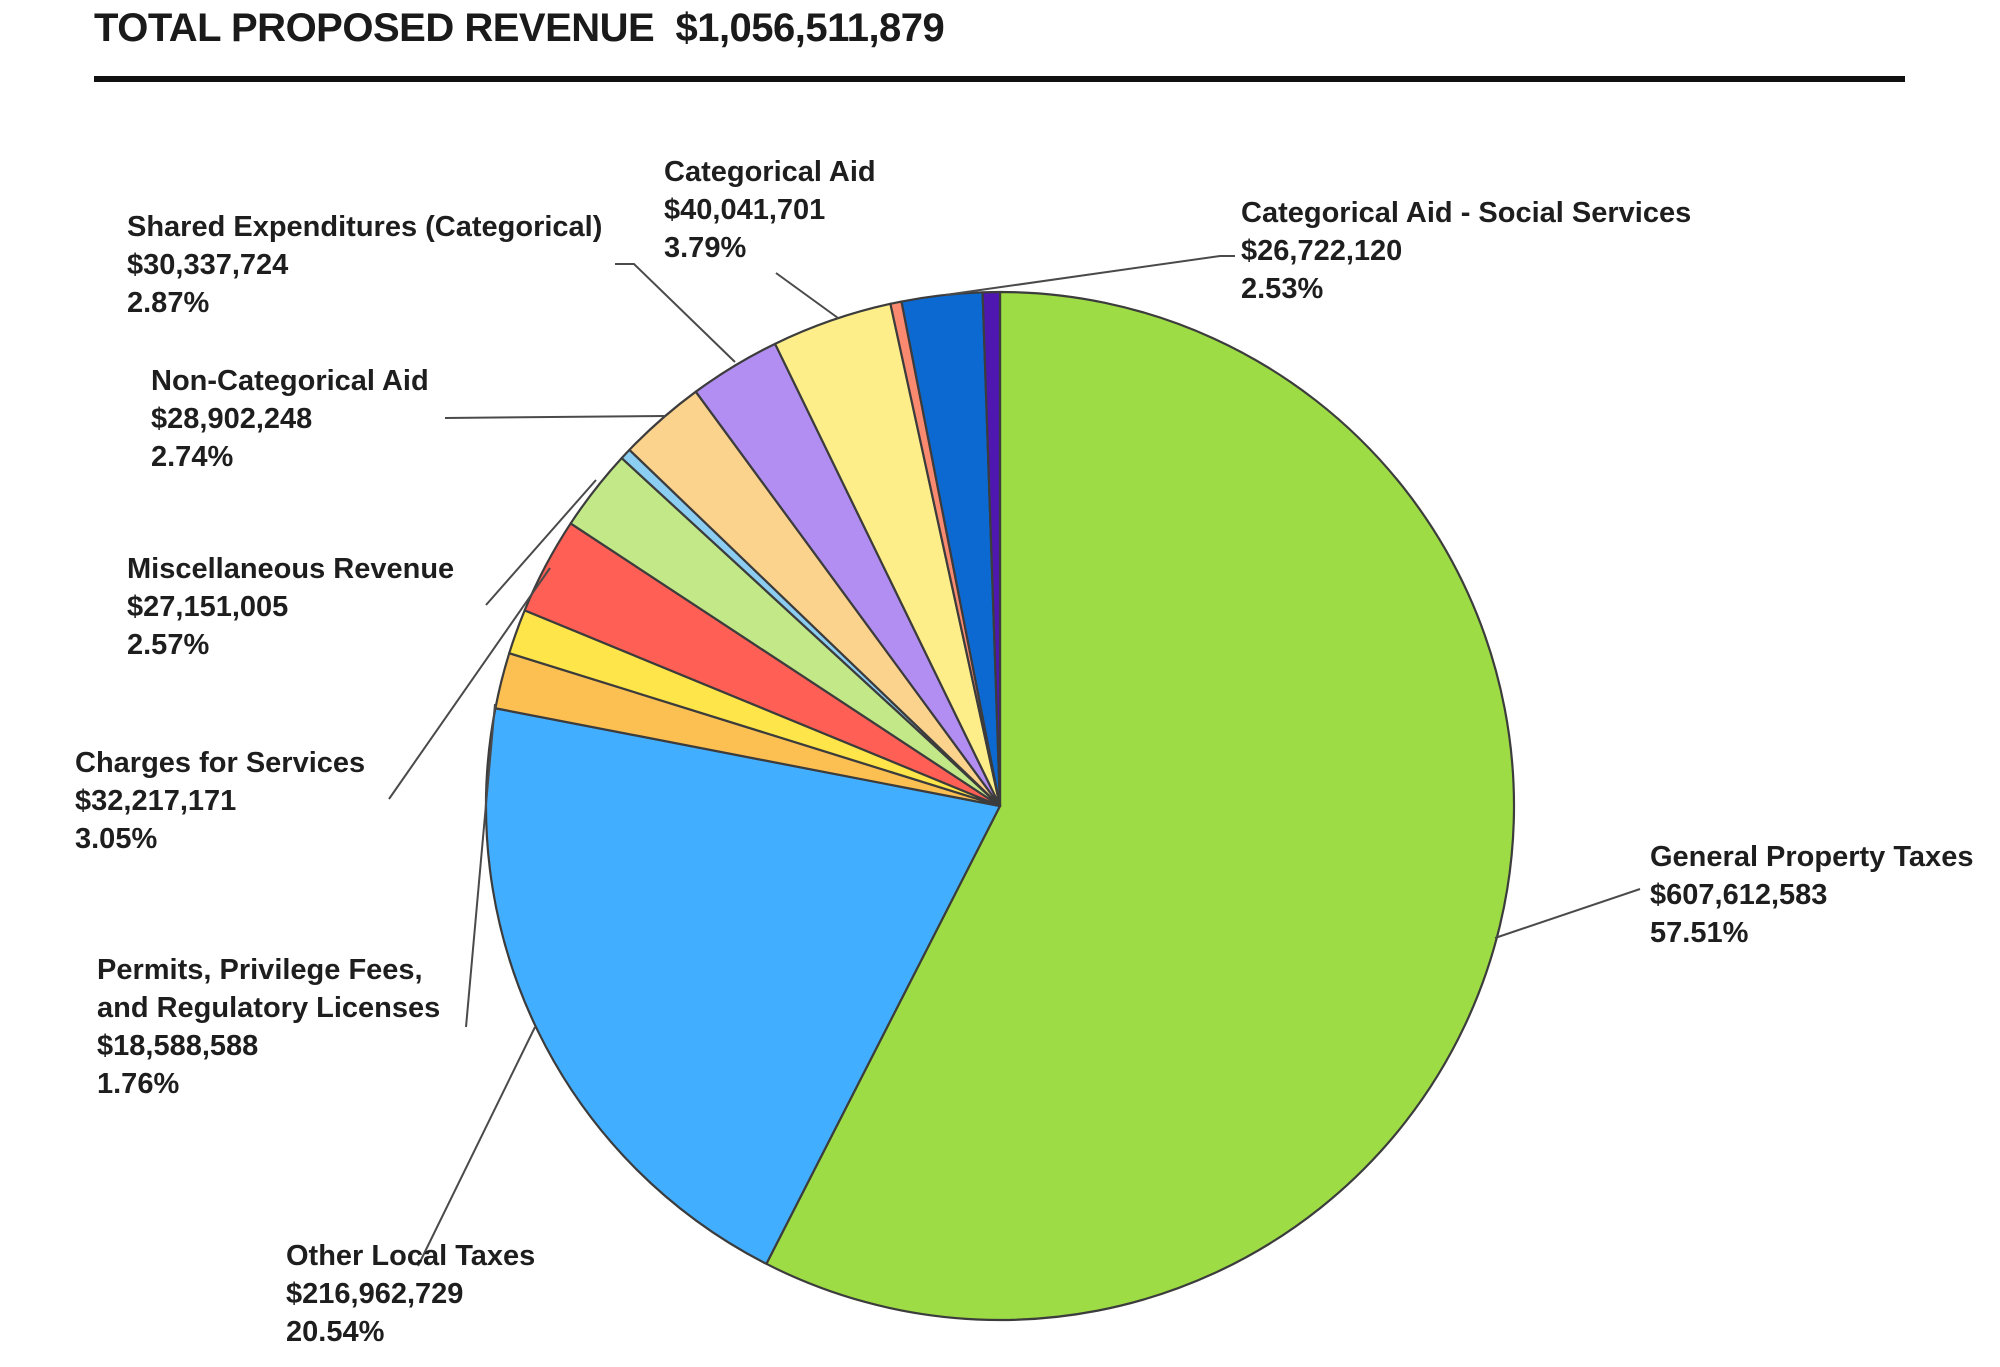 Image resolution: width=2000 pixels, height=1367 pixels. What do you see at coordinates (364, 227) in the screenshot?
I see `label-name: Shared Expenditures (Categorical)` at bounding box center [364, 227].